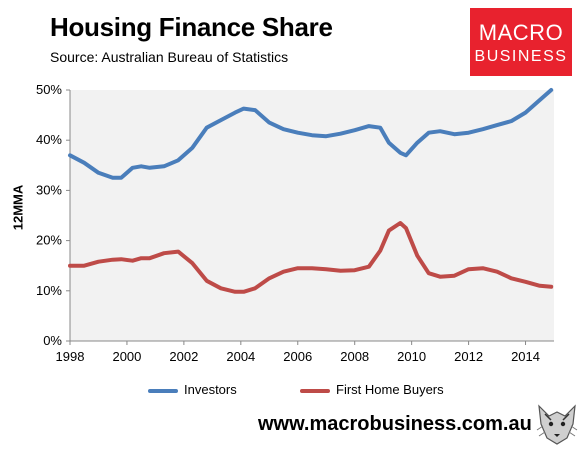  I want to click on legend-item-first-home-buyers: First Home Buyers, so click(372, 389).